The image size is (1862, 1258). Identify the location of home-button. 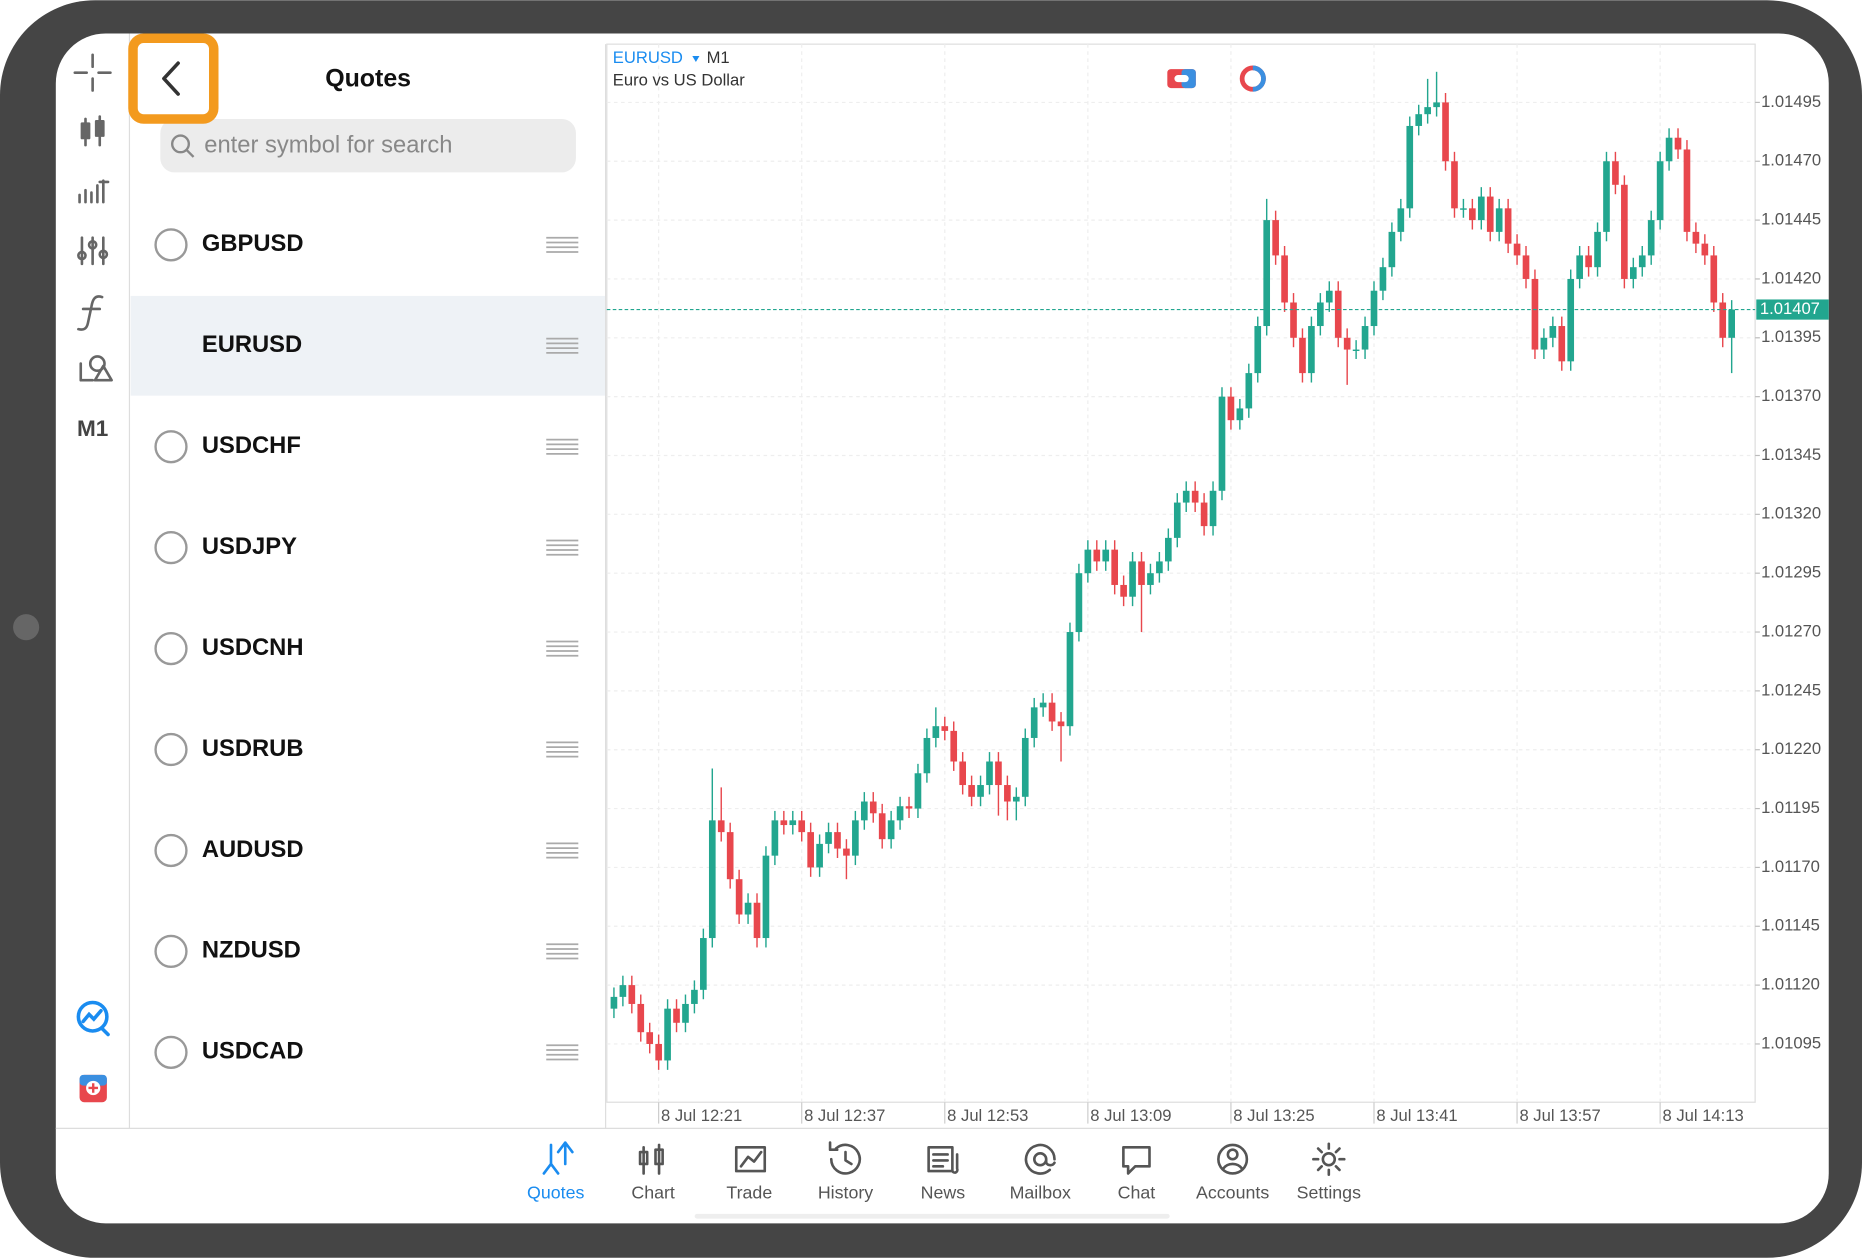
(26, 627).